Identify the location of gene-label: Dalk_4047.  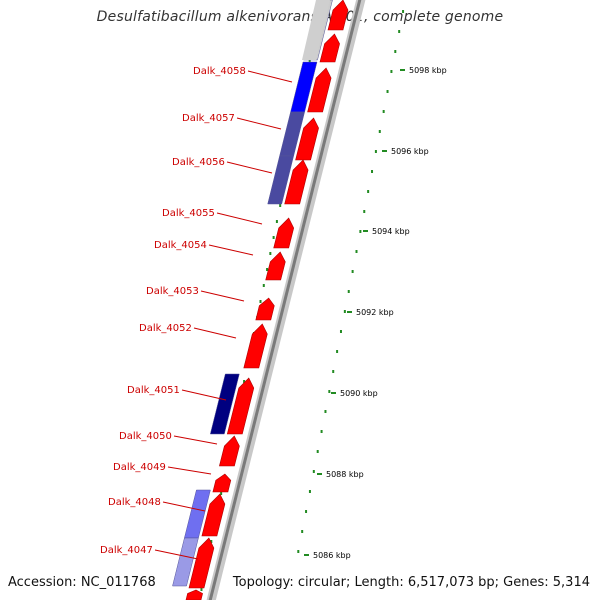
(126, 550).